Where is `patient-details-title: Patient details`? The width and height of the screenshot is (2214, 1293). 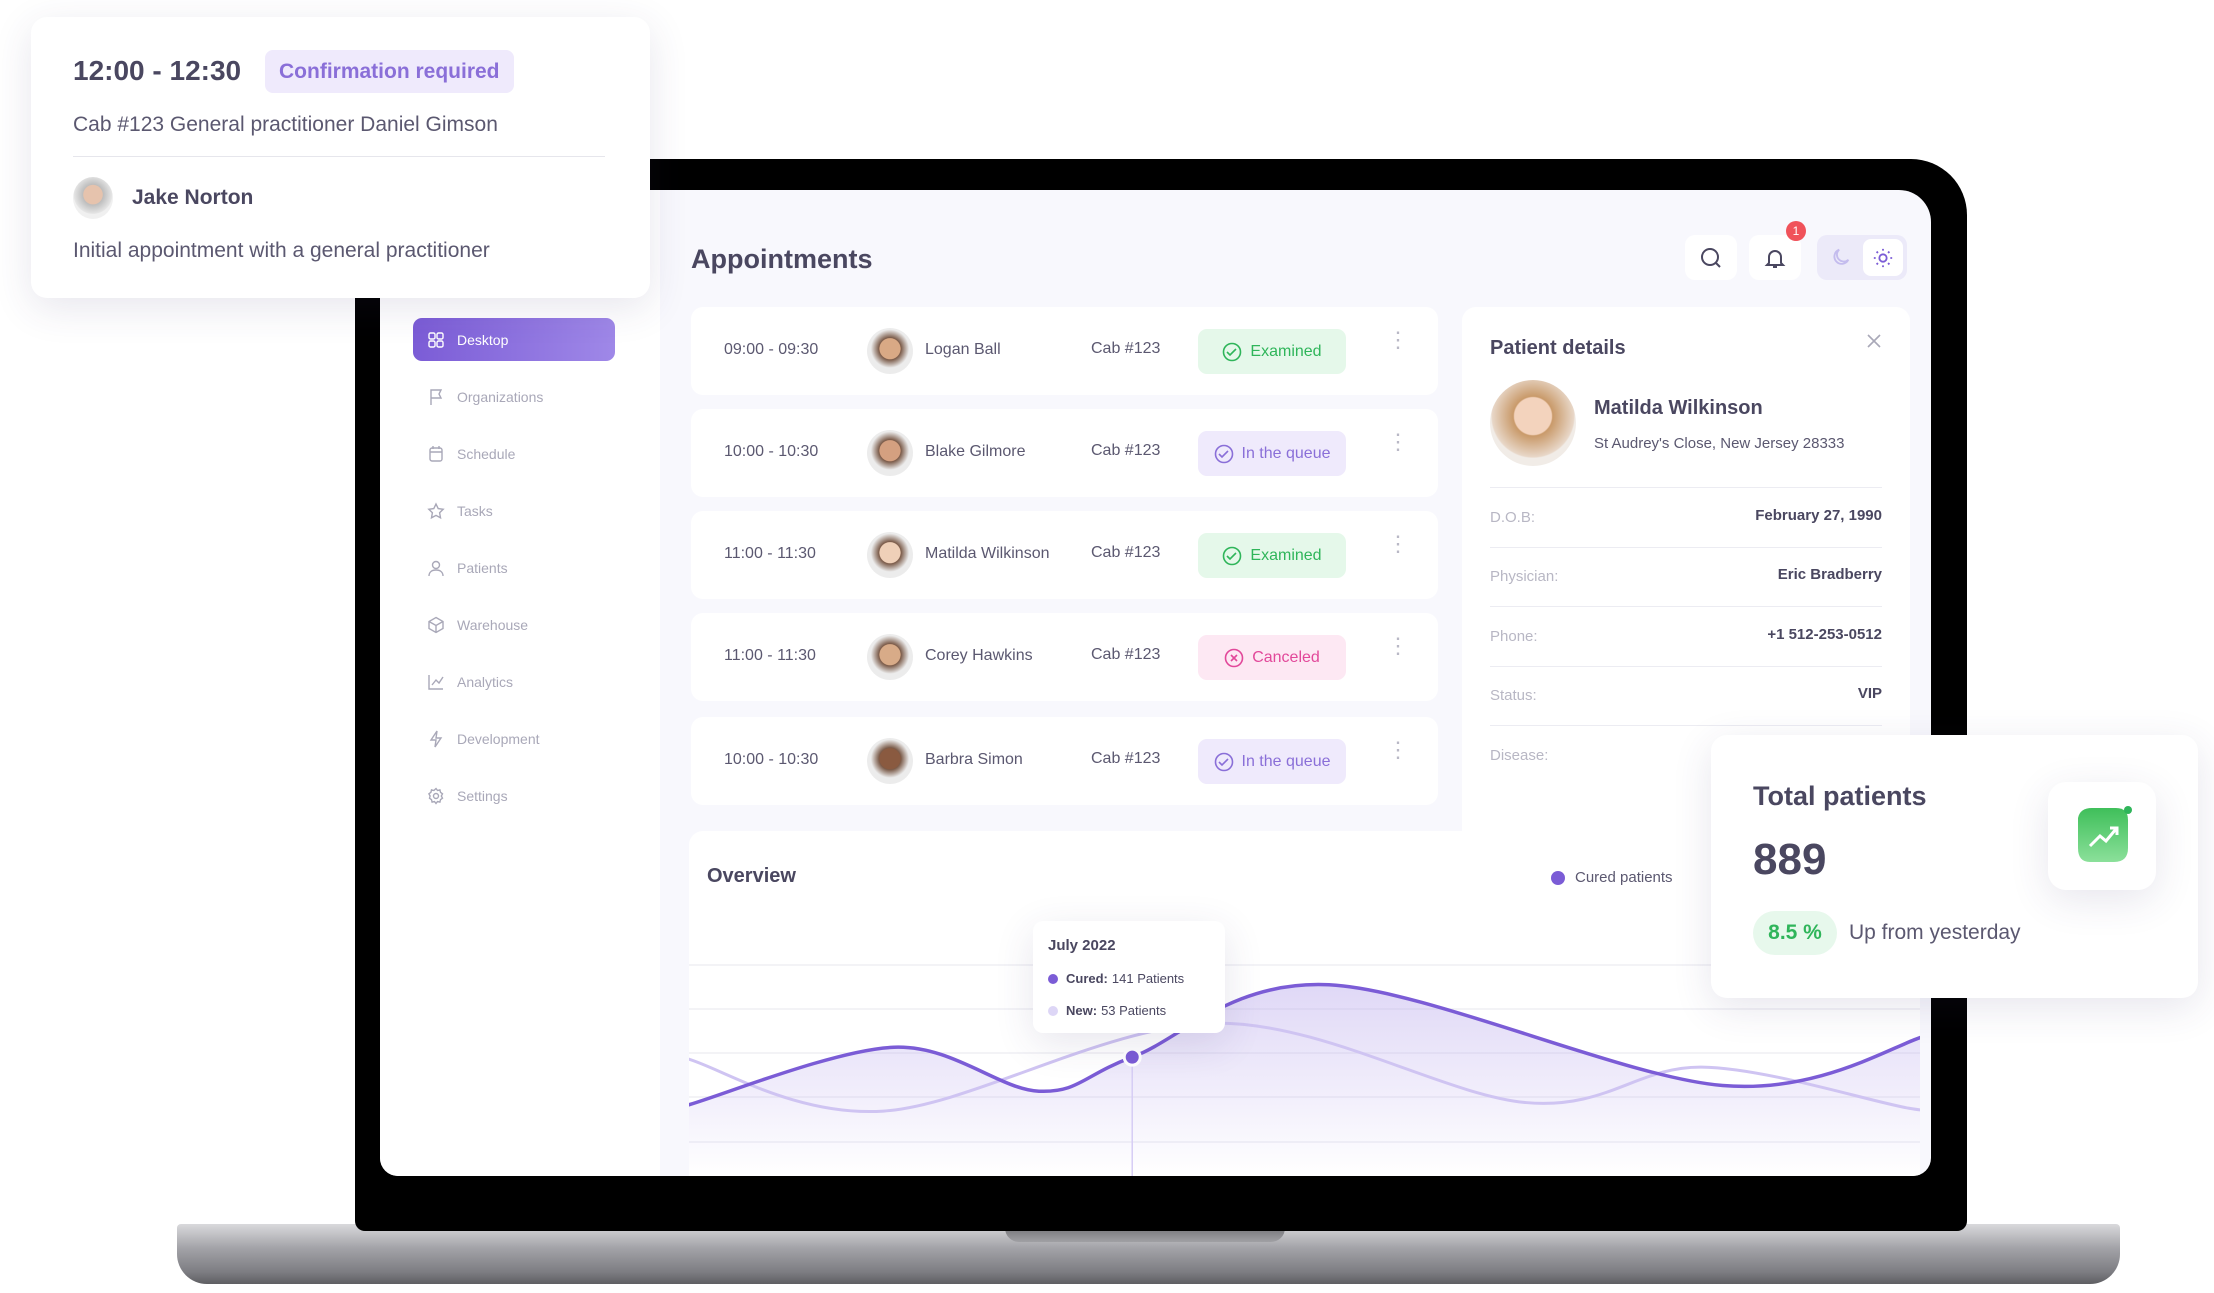
patient-details-title: Patient details is located at coordinates (1558, 348).